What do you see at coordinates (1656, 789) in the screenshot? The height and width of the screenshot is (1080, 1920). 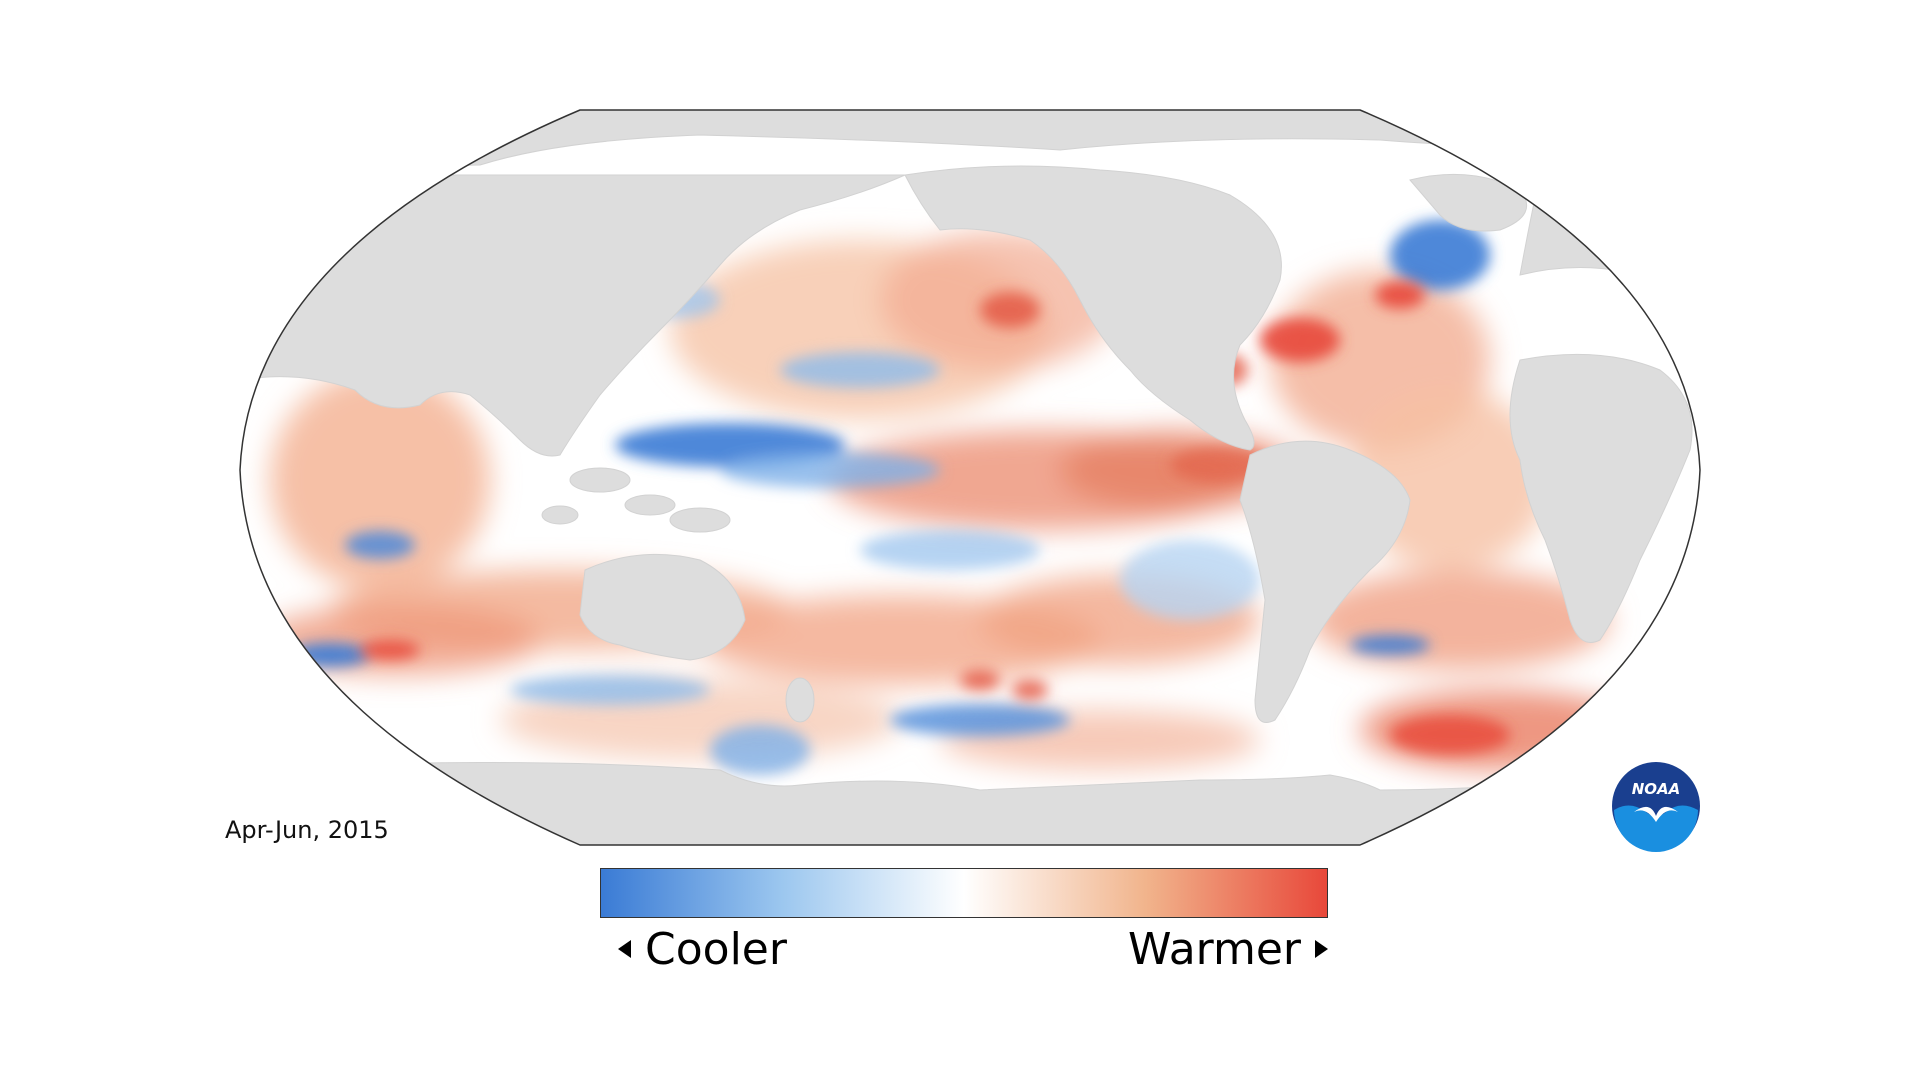 I see `noaa-logo-text: NOAA` at bounding box center [1656, 789].